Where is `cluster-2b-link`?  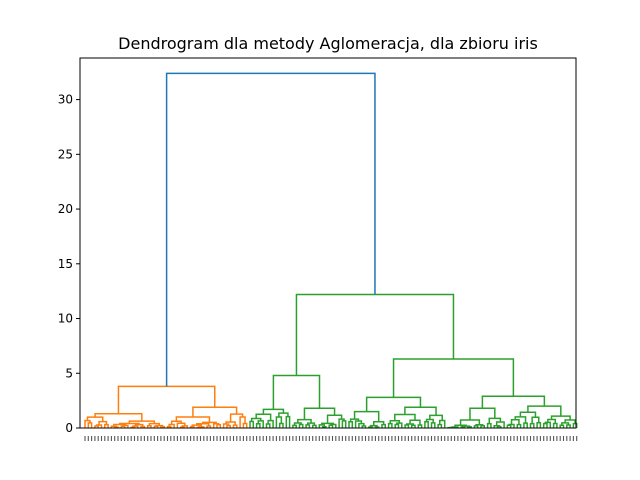 cluster-2b-link is located at coordinates (453, 378).